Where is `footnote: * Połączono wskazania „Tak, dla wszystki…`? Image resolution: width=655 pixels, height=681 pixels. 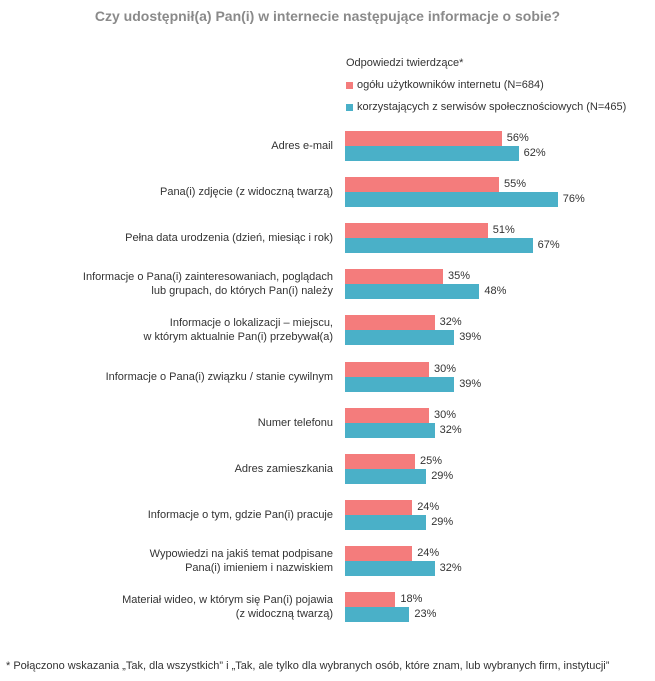
footnote: * Połączono wskazania „Tak, dla wszystki… is located at coordinates (308, 666).